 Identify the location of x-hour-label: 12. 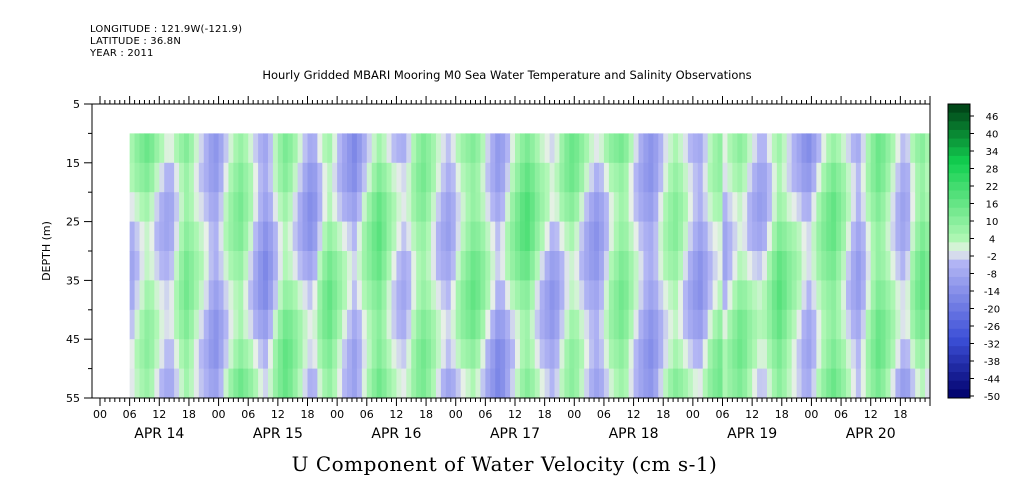
(871, 414).